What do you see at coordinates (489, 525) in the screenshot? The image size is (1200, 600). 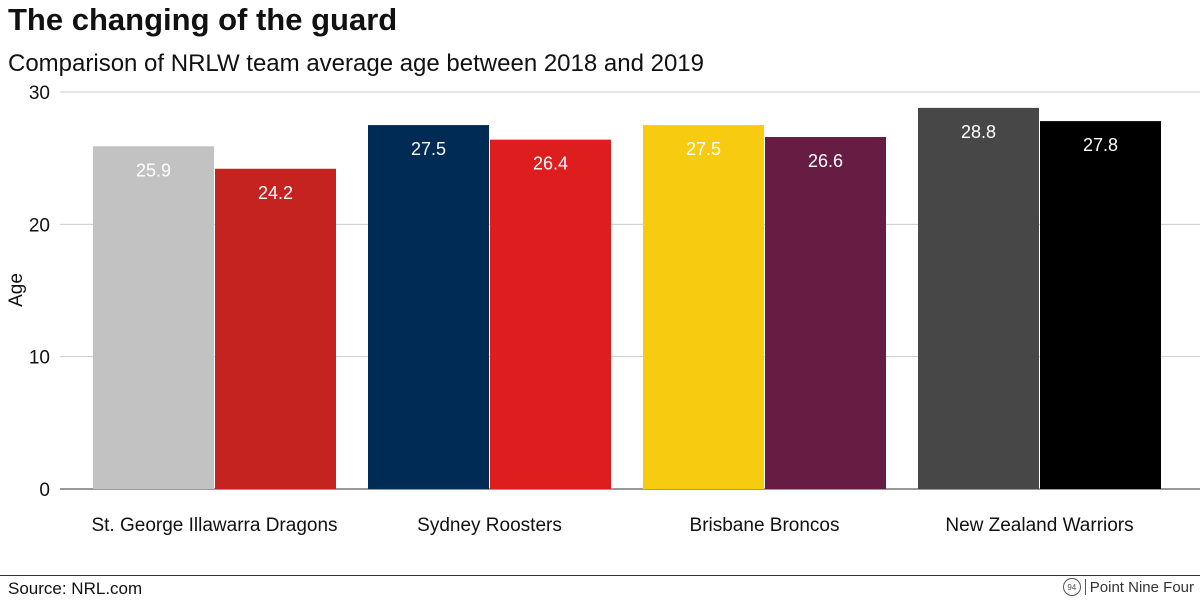 I see `x-tick-label: Sydney Roosters` at bounding box center [489, 525].